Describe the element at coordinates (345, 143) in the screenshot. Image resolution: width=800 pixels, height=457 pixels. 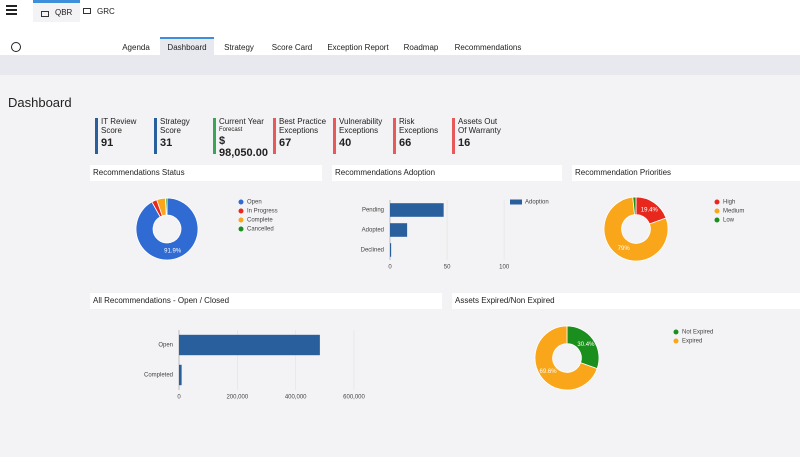
I see `kpi-value: 40` at that location.